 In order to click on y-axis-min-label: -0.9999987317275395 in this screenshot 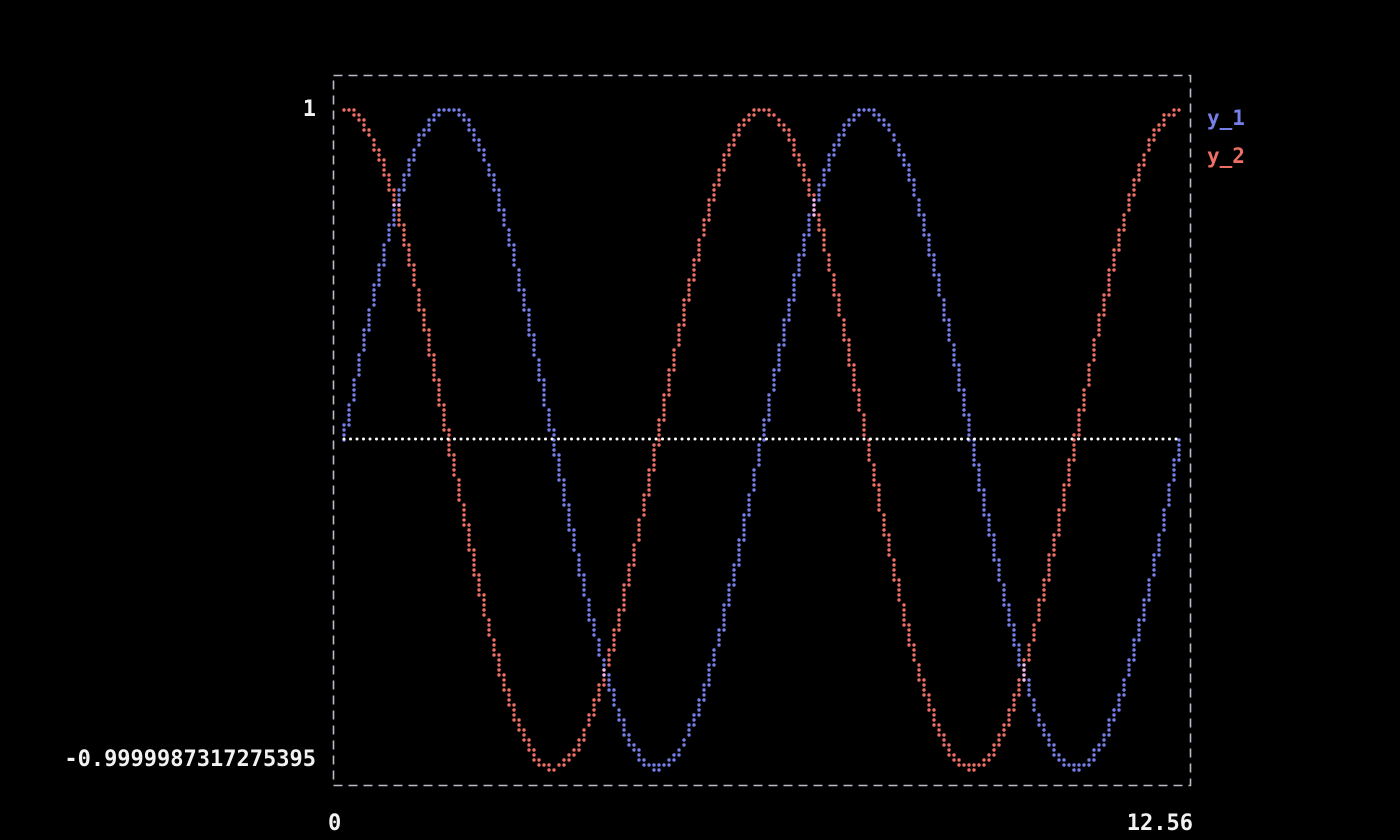, I will do `click(190, 759)`.